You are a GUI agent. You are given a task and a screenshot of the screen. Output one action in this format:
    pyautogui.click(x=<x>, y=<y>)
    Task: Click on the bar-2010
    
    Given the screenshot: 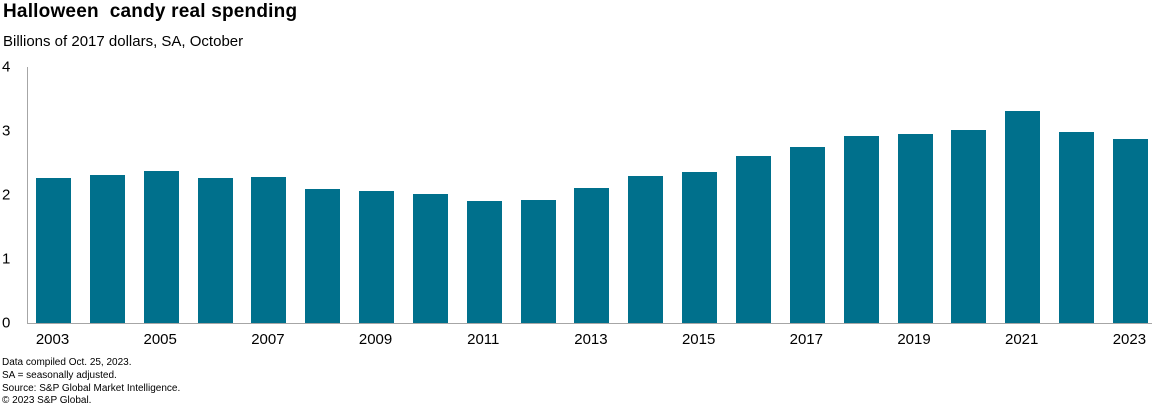 What is the action you would take?
    pyautogui.click(x=430, y=258)
    